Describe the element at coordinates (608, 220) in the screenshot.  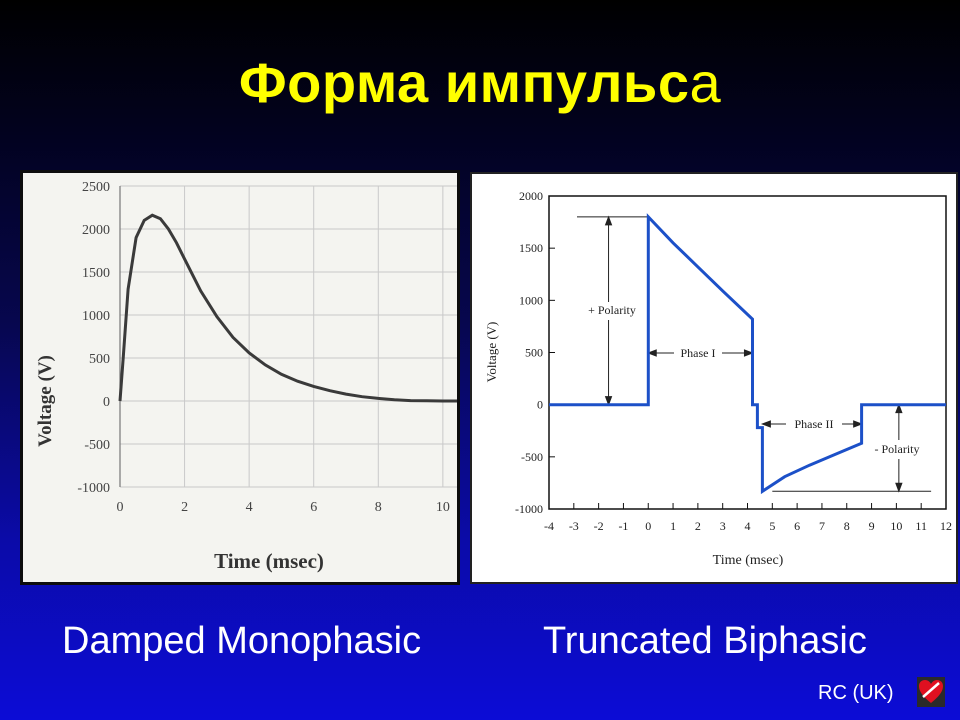
I see `plus-polarity-arrow-up` at that location.